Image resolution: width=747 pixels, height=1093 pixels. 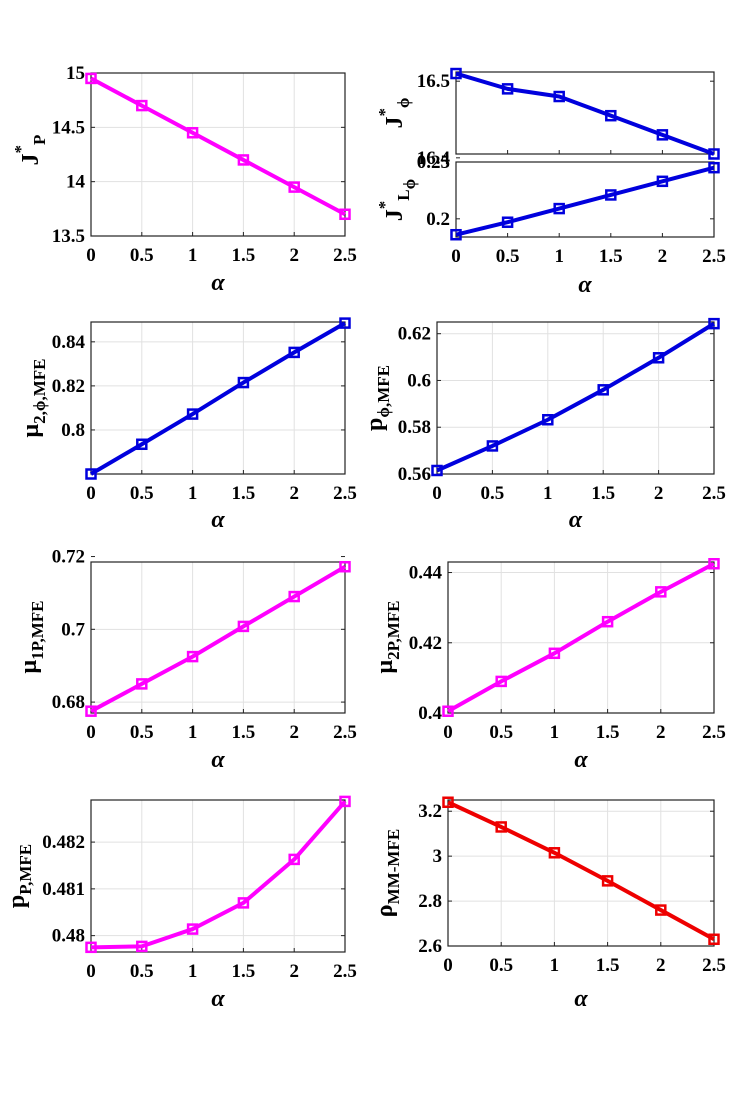 I want to click on y-tick-label: 16.5, so click(x=433, y=81).